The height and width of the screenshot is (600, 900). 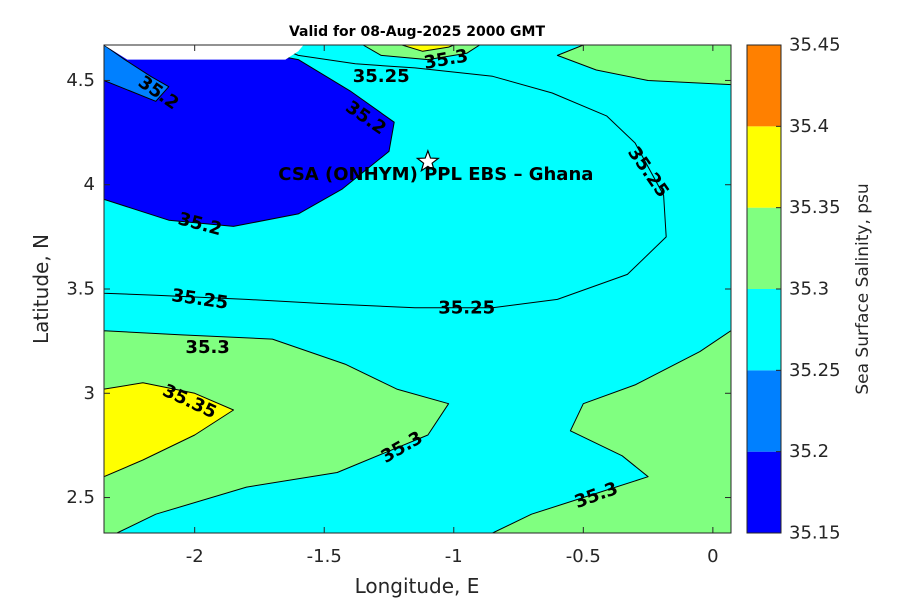 I want to click on x-tick-label: -1.5, so click(x=324, y=556).